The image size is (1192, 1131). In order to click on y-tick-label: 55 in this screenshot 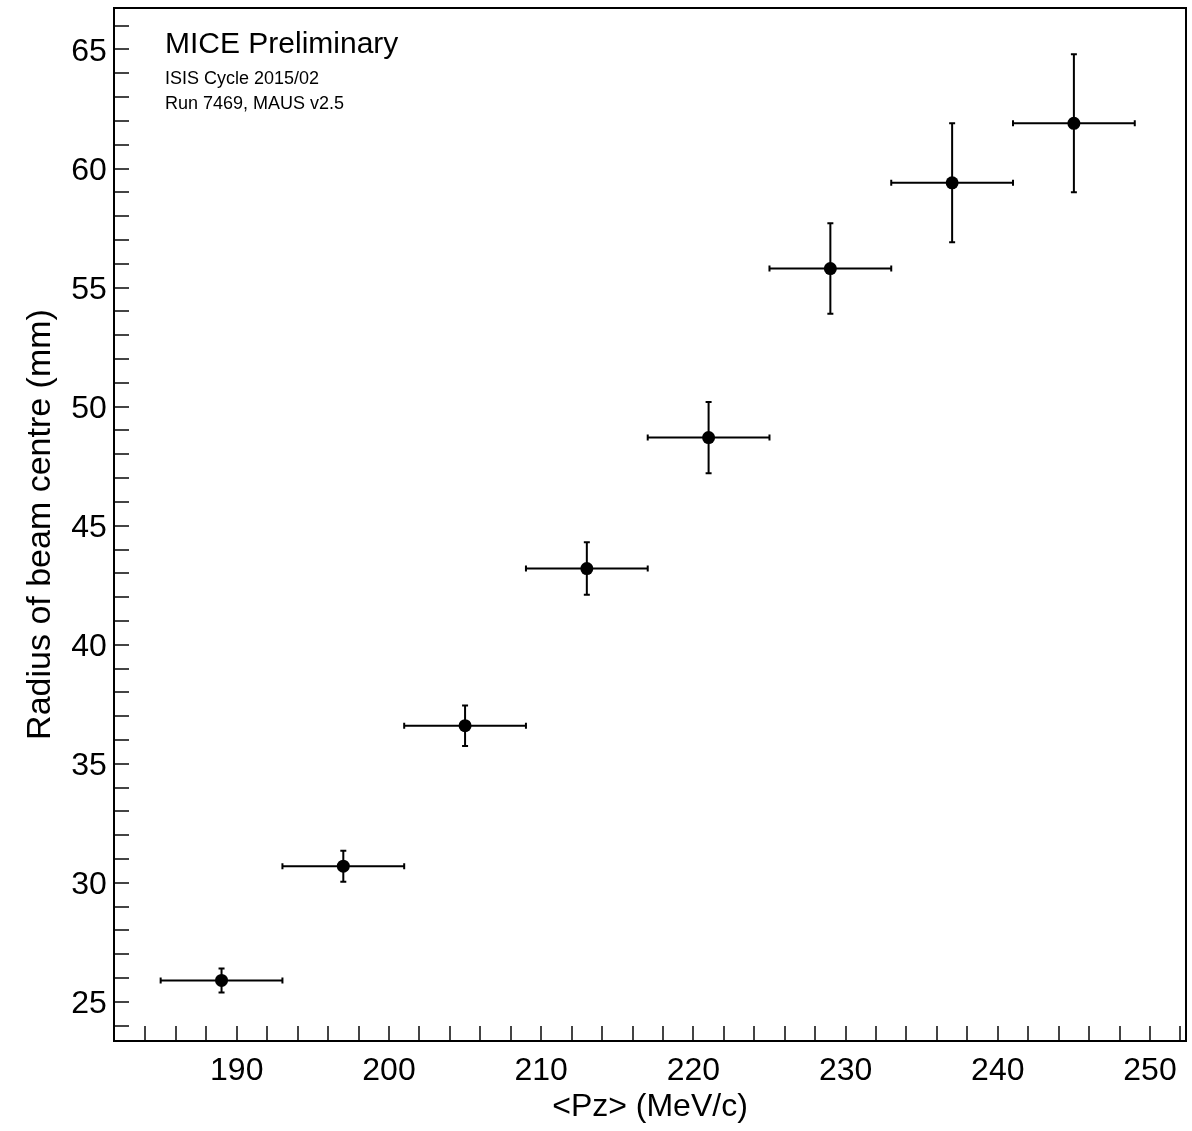, I will do `click(89, 287)`.